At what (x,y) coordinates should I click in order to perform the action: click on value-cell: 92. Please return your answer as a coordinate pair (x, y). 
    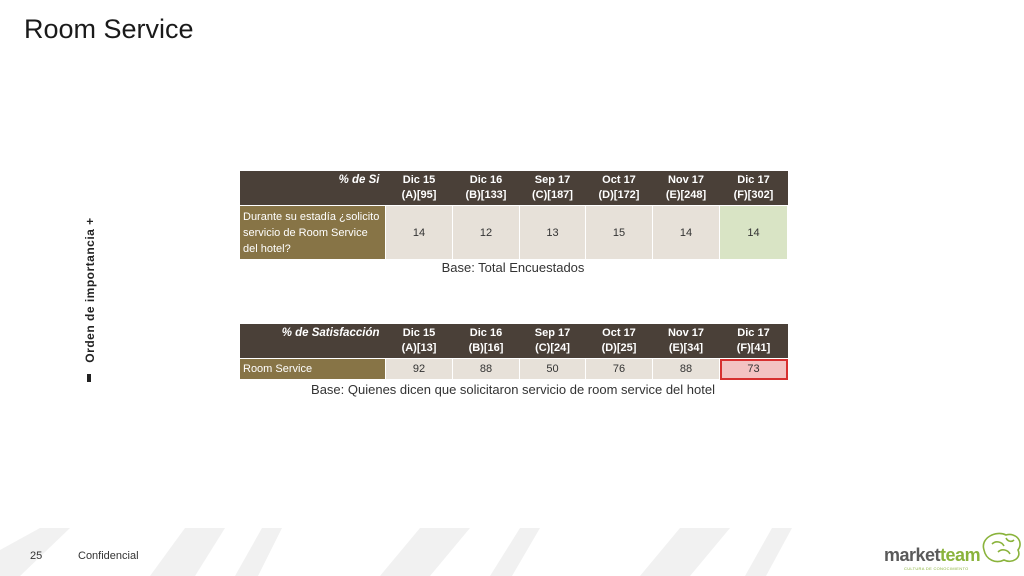
    Looking at the image, I should click on (419, 369).